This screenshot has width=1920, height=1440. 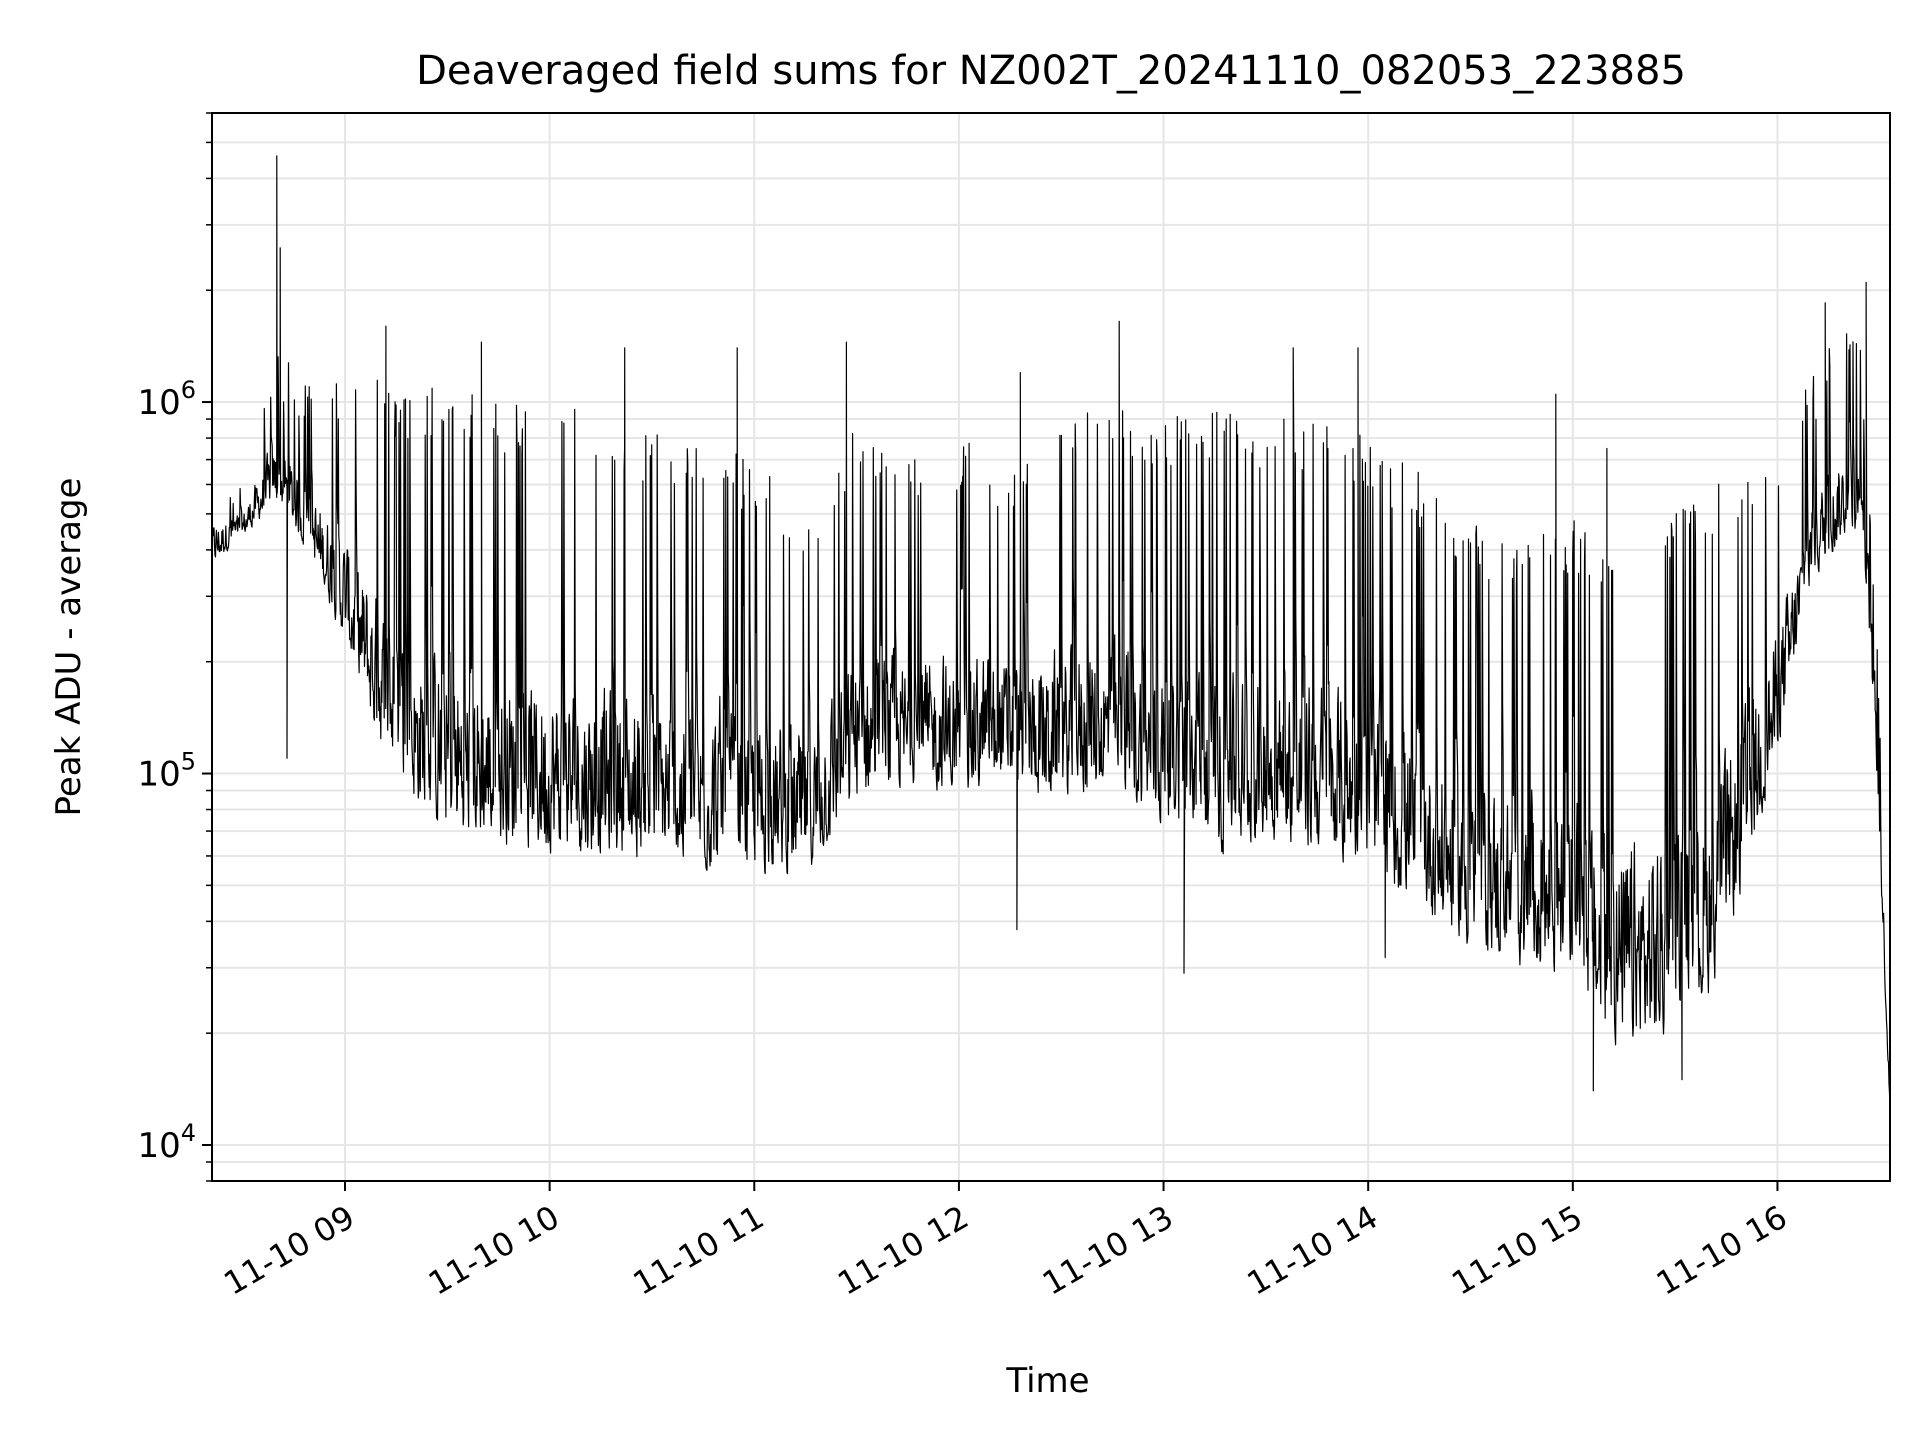 I want to click on y-tick-label: 10⁶, so click(x=166, y=399).